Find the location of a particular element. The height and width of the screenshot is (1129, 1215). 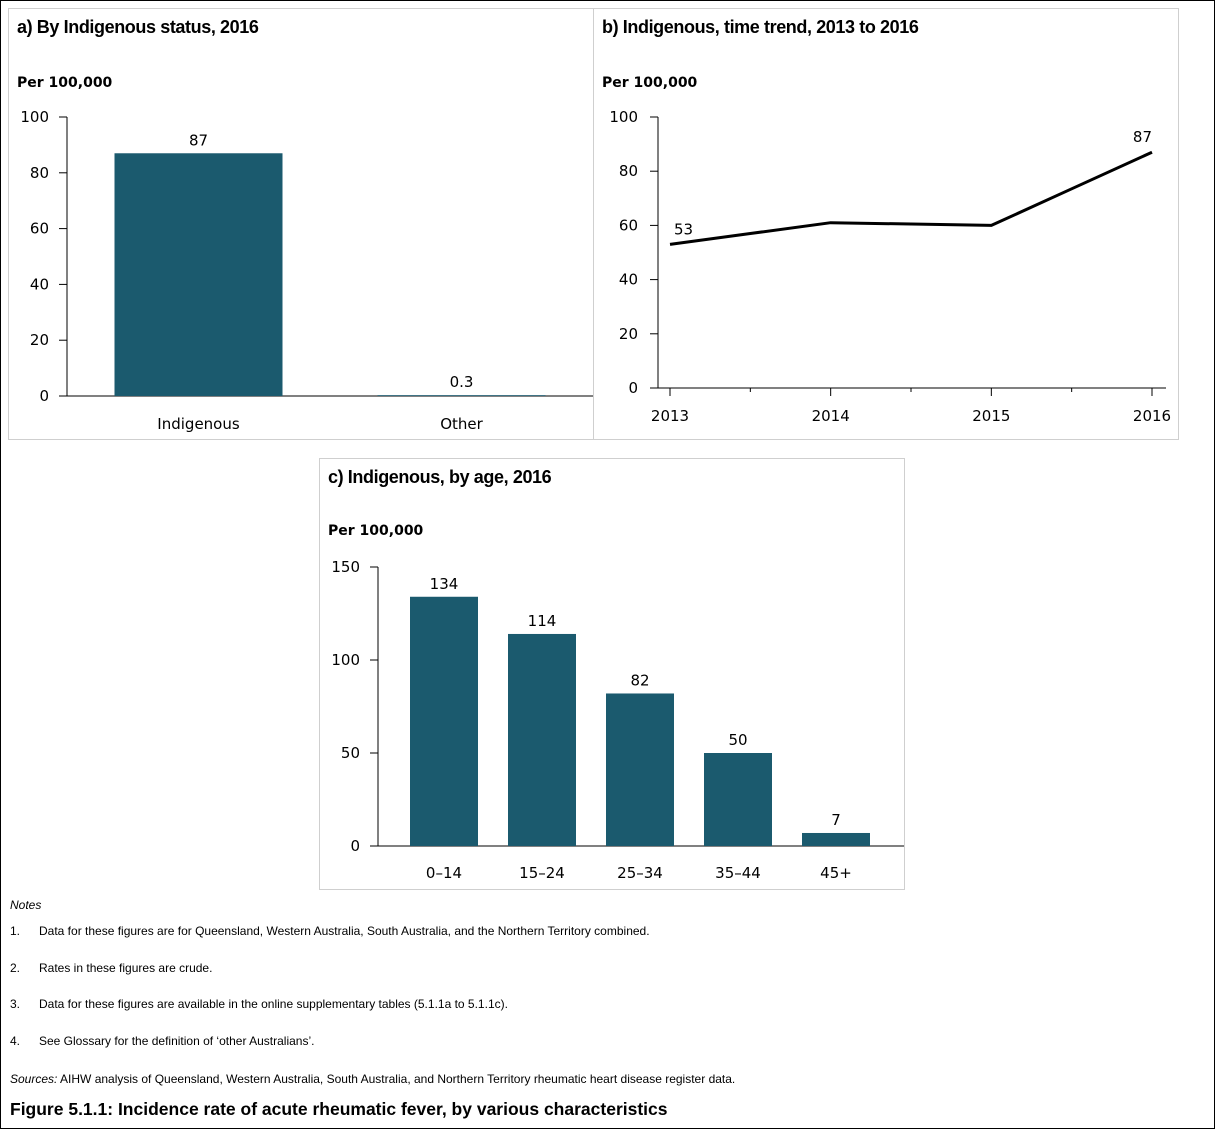

chart-a-y-tick-label: 40 is located at coordinates (39, 284).